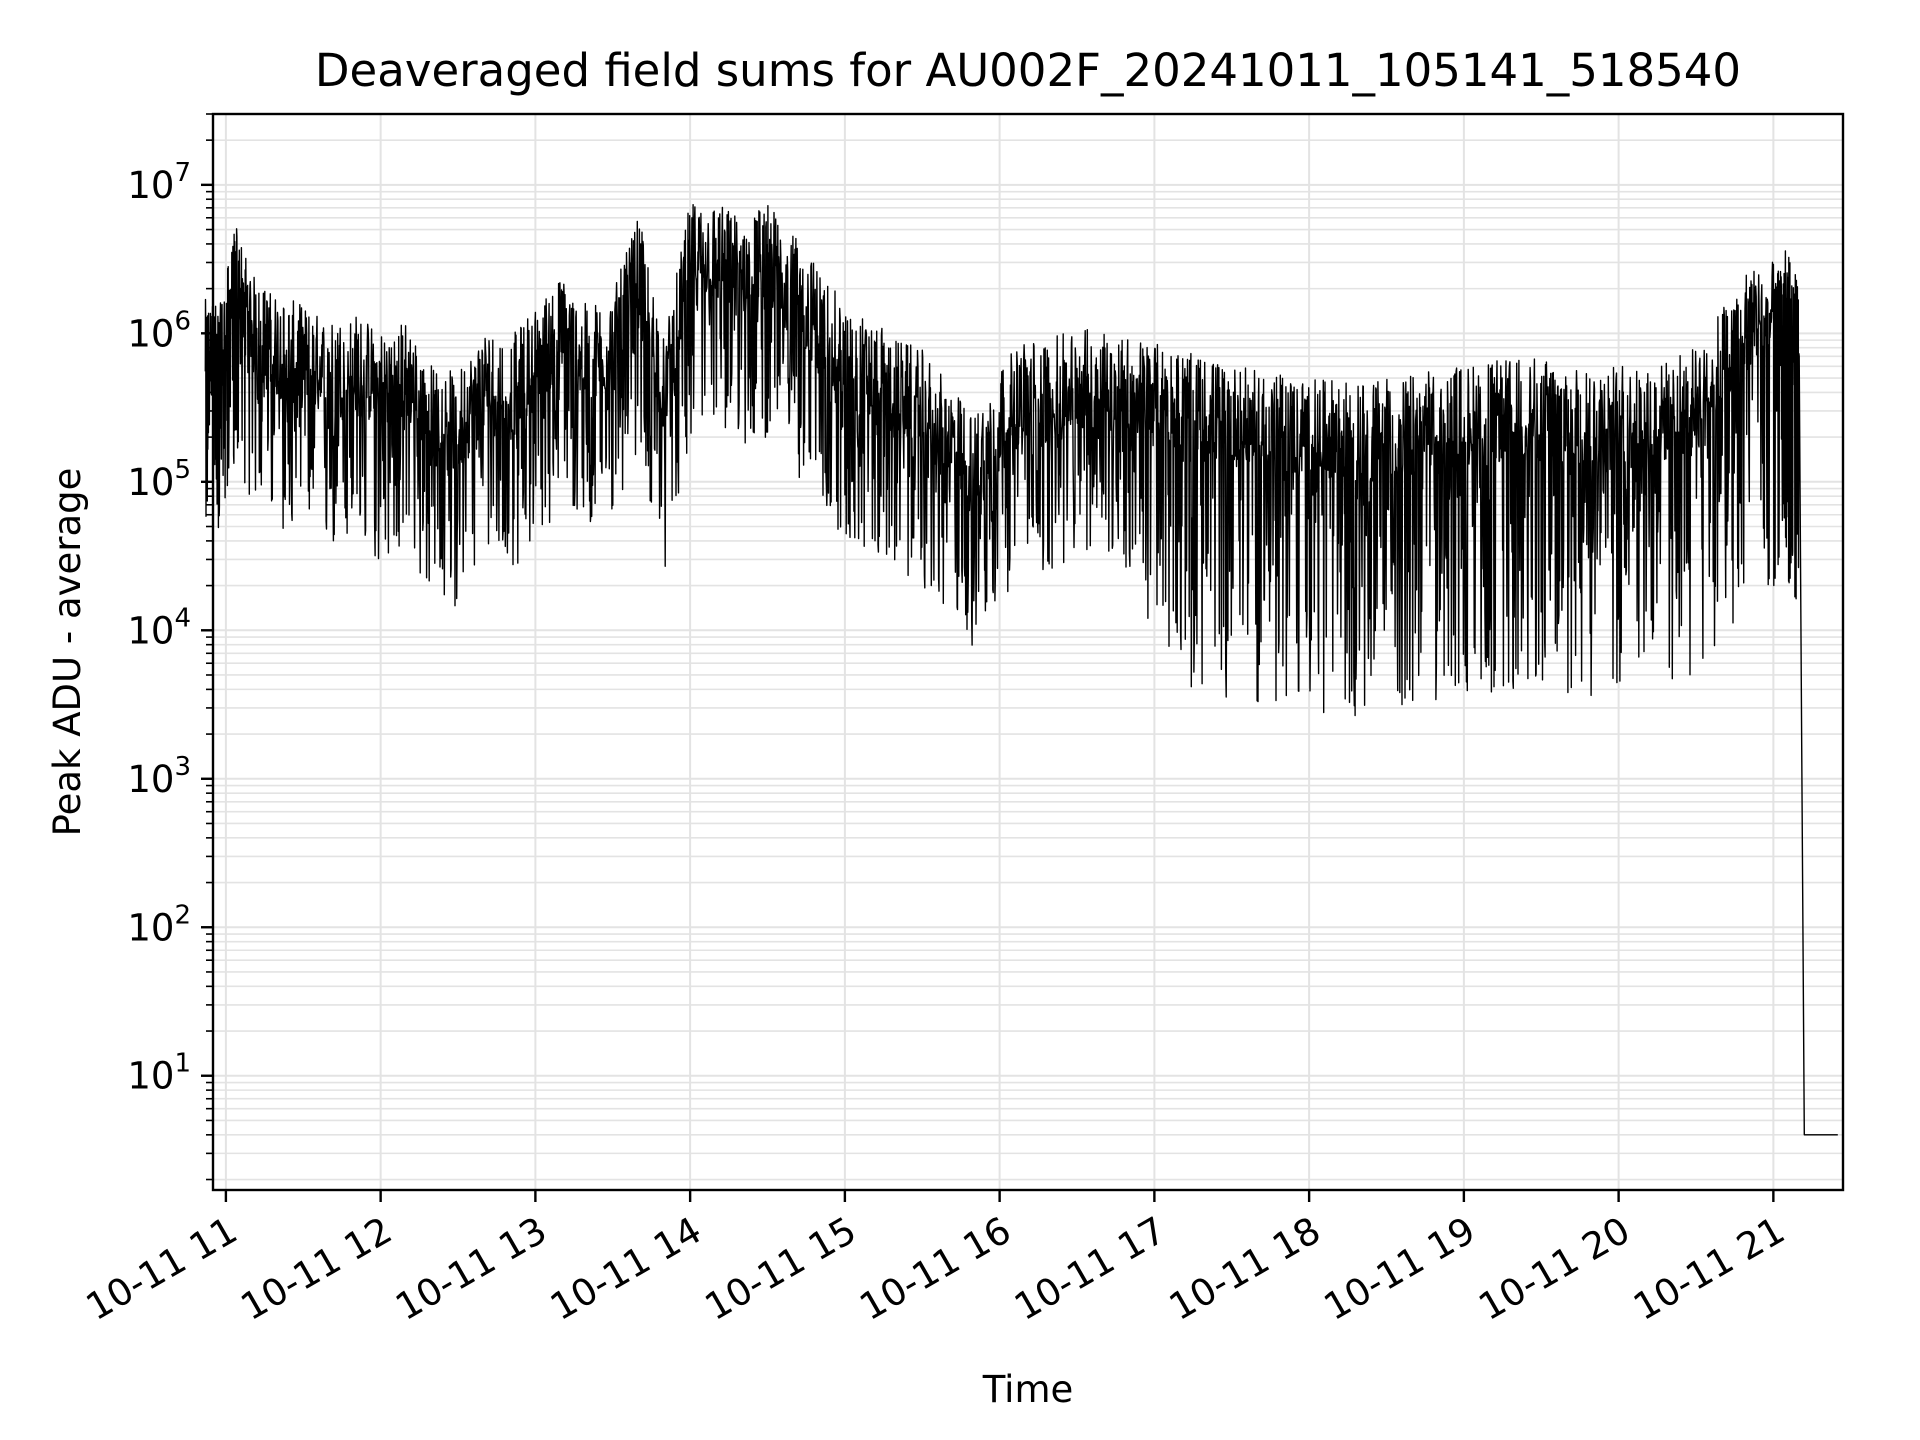 This screenshot has width=1920, height=1440. What do you see at coordinates (159, 1073) in the screenshot?
I see `y-tick-label: 10¹` at bounding box center [159, 1073].